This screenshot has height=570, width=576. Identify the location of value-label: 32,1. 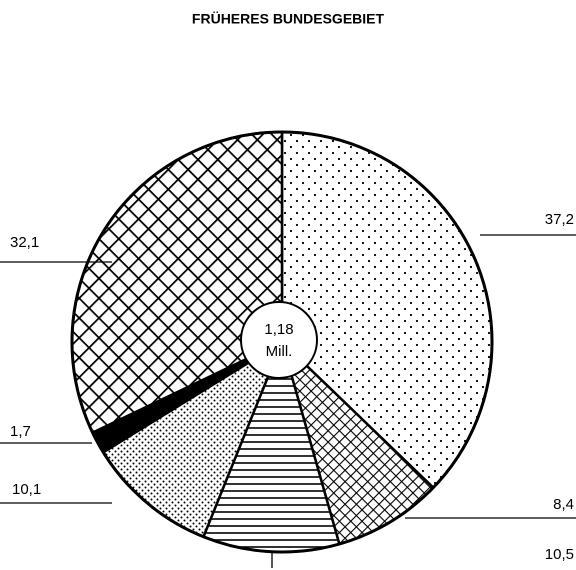
(24, 242).